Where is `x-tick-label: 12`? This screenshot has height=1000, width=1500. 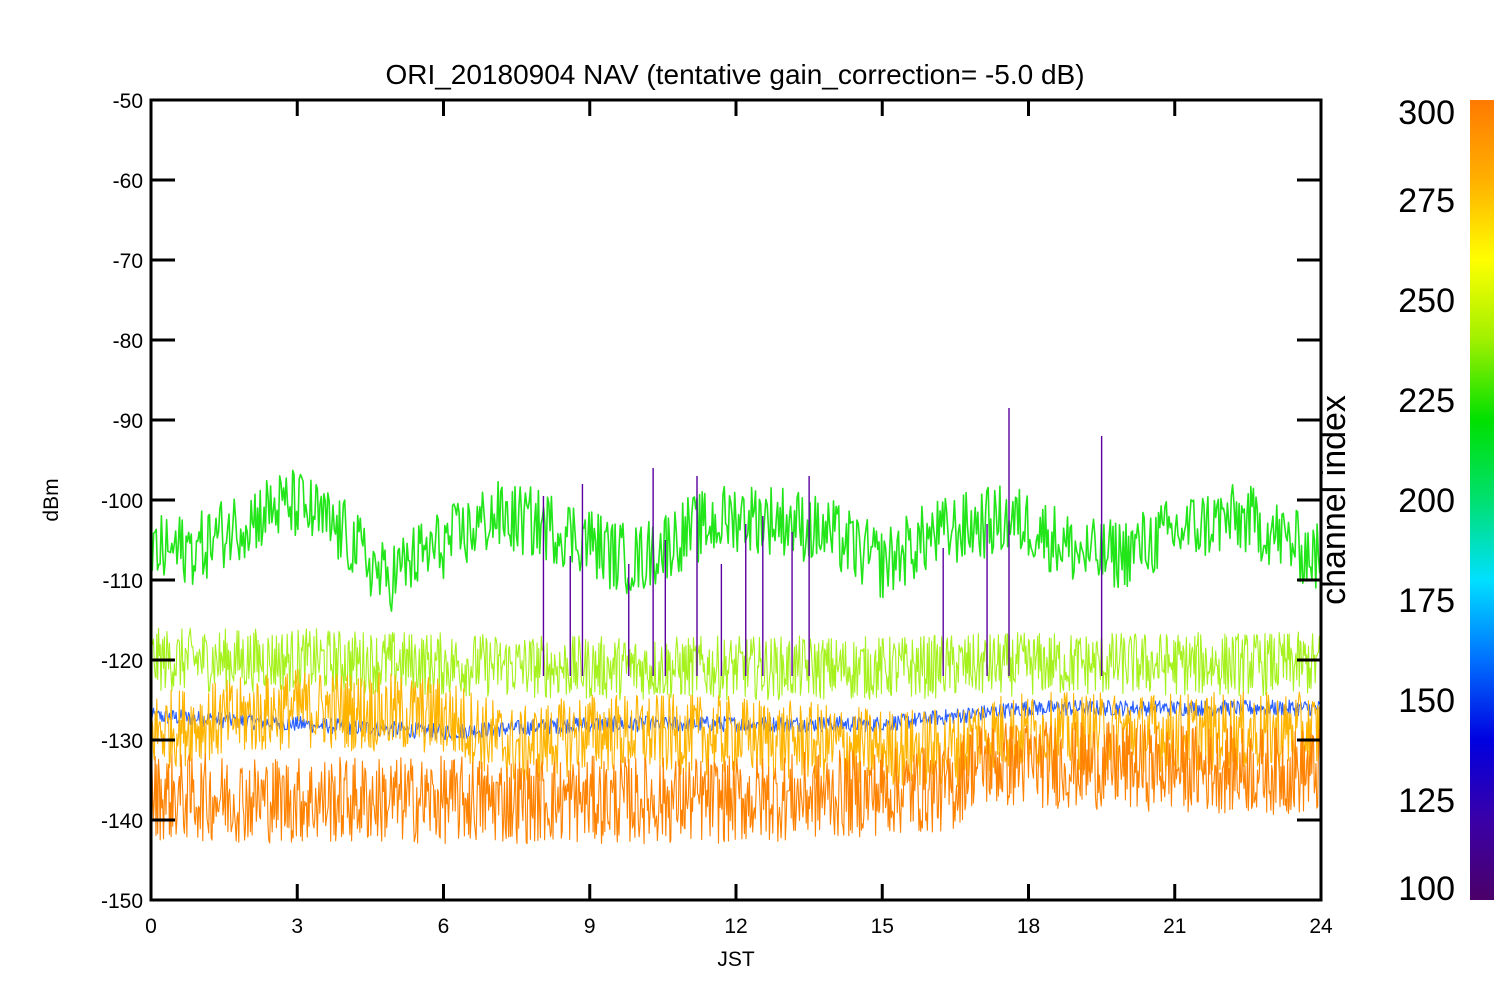
x-tick-label: 12 is located at coordinates (735, 926).